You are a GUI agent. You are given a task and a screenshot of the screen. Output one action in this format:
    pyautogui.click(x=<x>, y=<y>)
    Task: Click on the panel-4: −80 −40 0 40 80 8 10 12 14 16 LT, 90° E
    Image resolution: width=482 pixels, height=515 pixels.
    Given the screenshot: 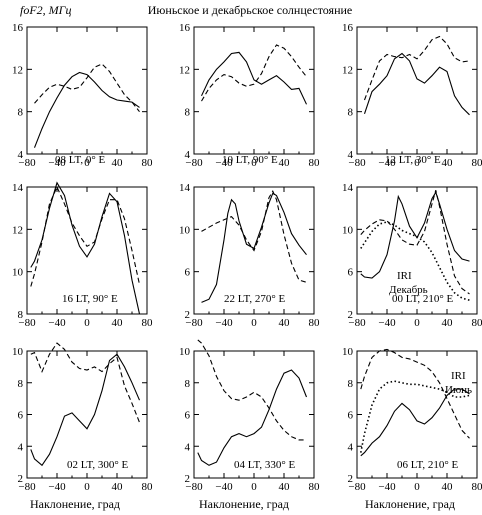 What is the action you would take?
    pyautogui.click(x=82, y=255)
    